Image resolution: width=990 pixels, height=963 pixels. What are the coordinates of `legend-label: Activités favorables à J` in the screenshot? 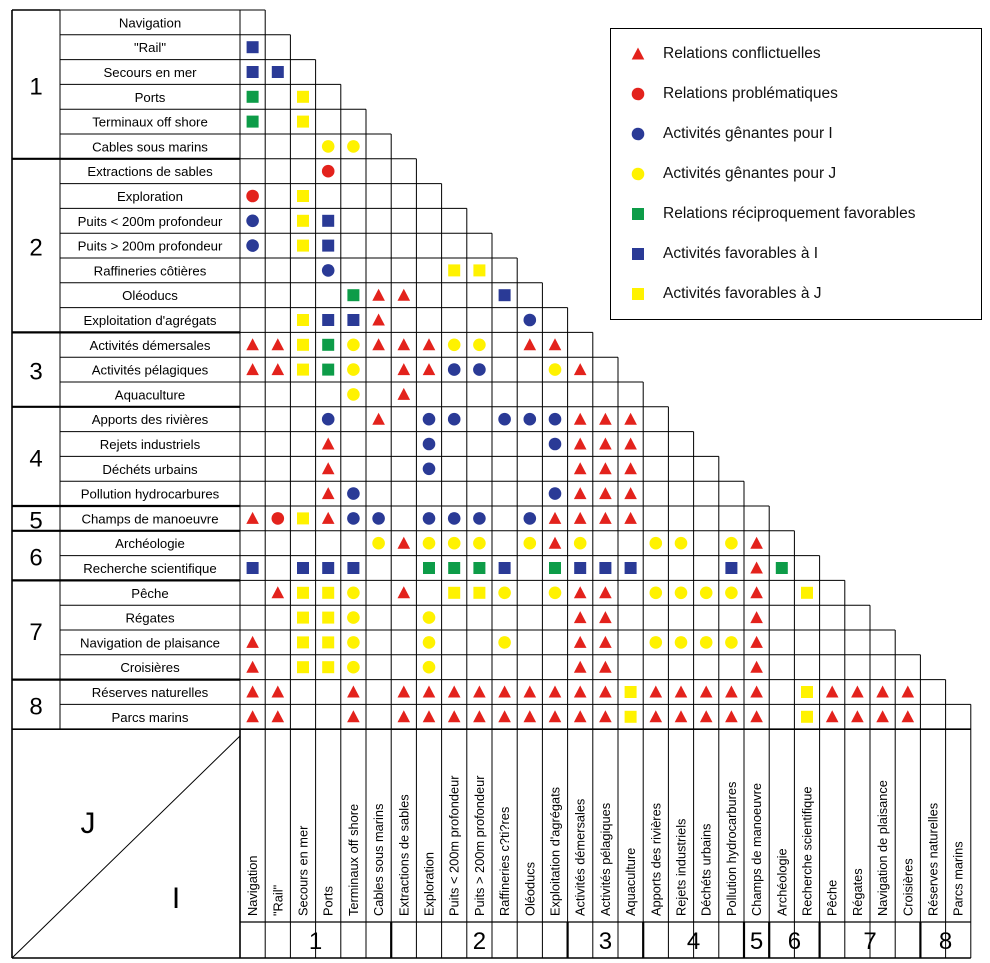 It's located at (742, 293).